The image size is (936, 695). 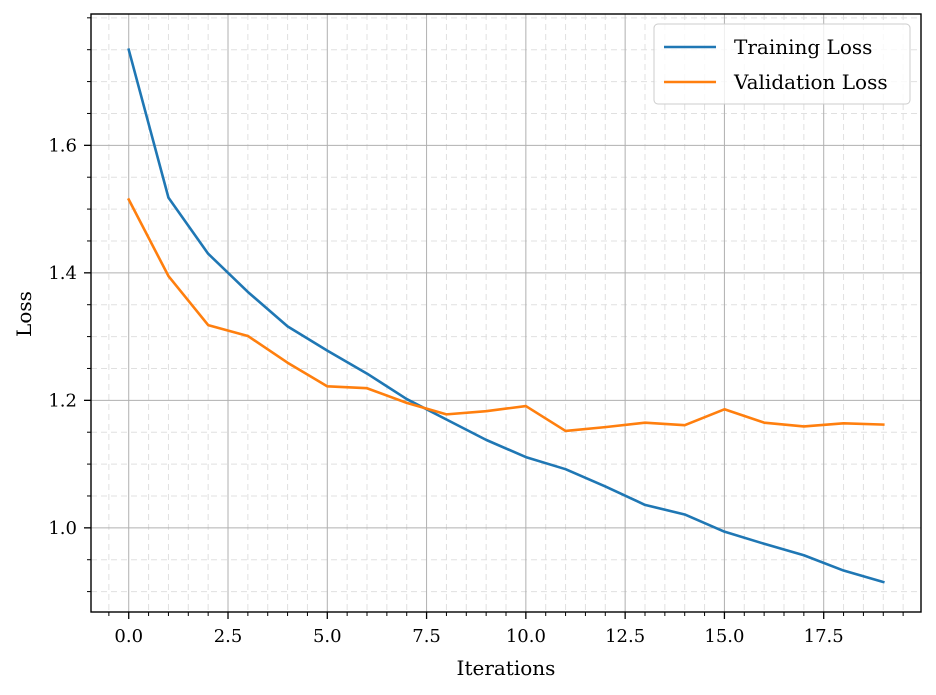 What do you see at coordinates (62, 145) in the screenshot?
I see `y-tick-label: 1.6` at bounding box center [62, 145].